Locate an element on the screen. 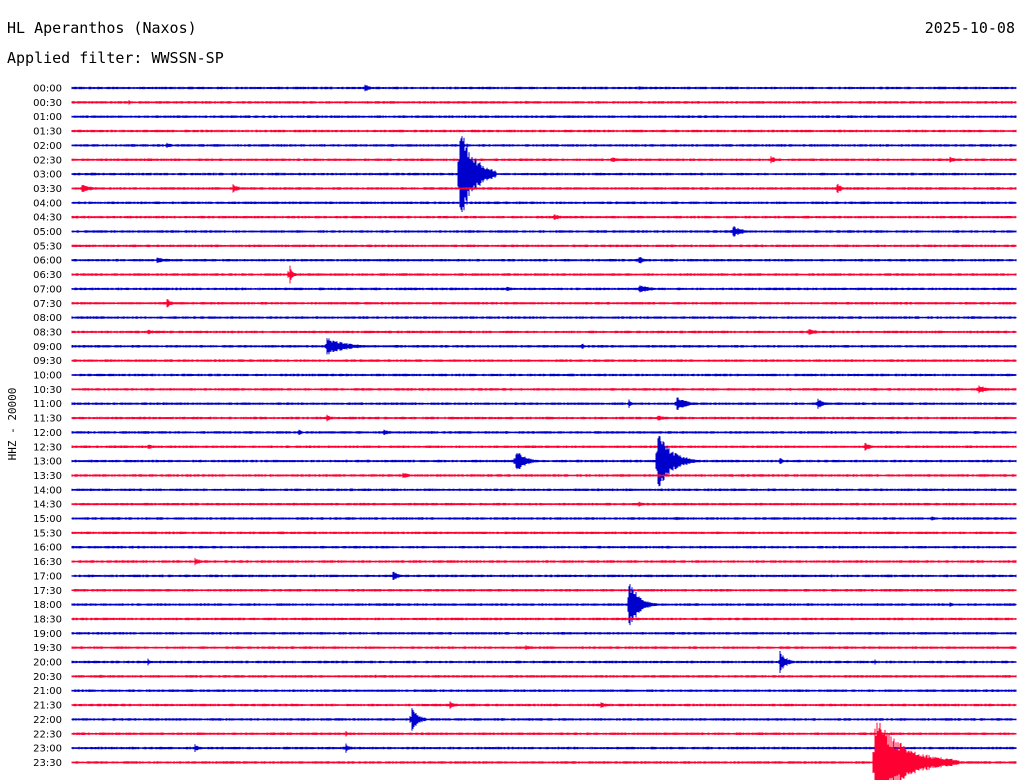 This screenshot has width=1024, height=780. tick-label: 06:30 is located at coordinates (47, 275).